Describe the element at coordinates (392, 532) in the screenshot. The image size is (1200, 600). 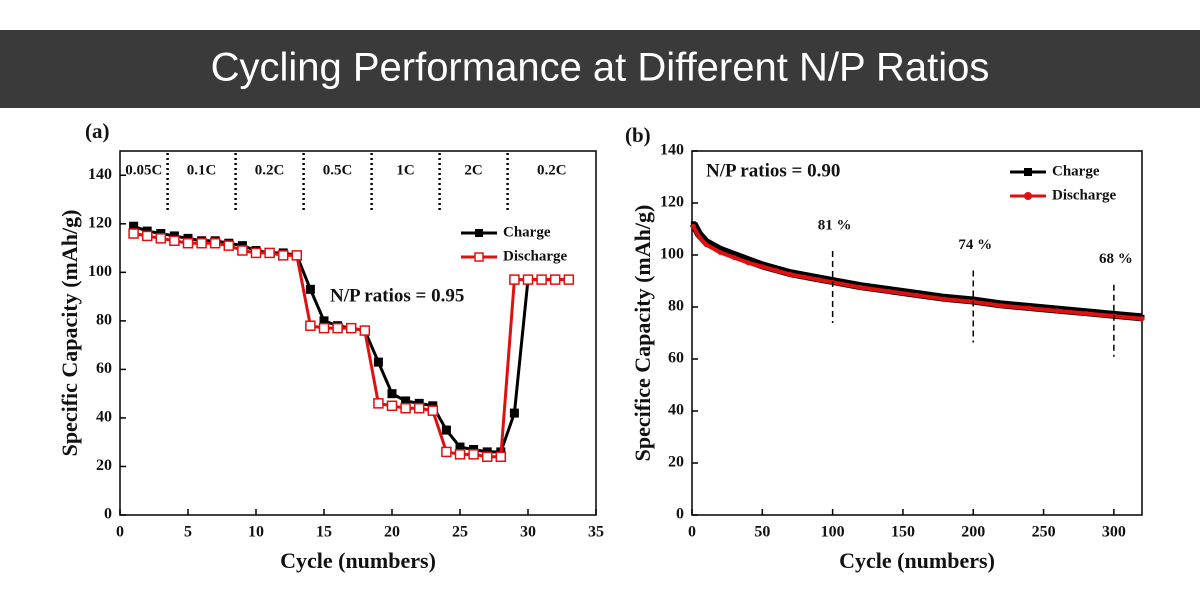
I see `x-tick-label: 20` at that location.